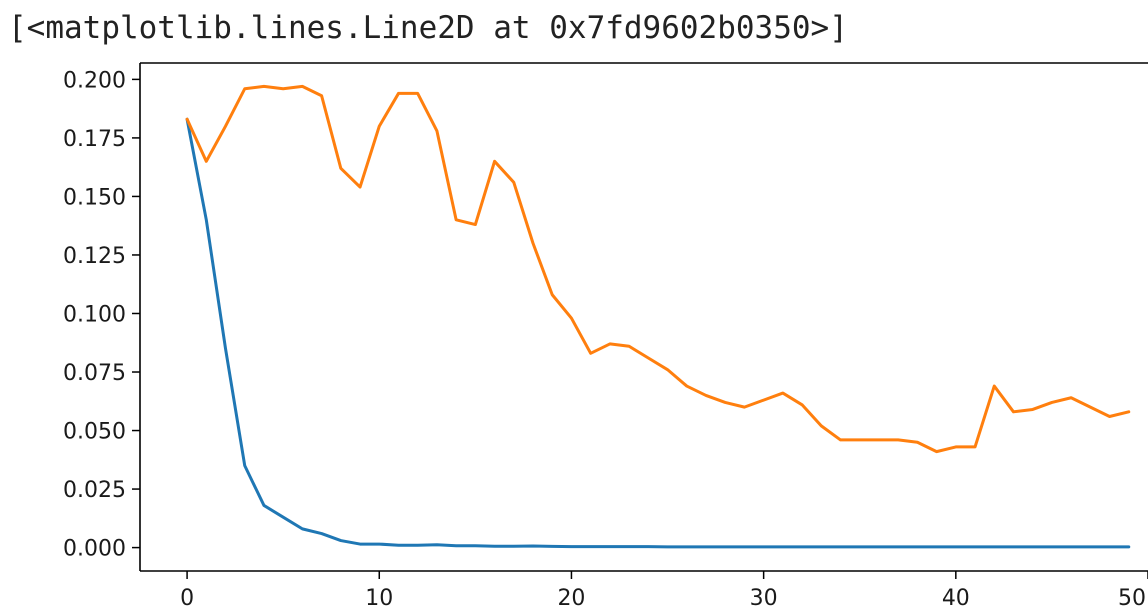  What do you see at coordinates (379, 598) in the screenshot?
I see `x-tick-label: 10` at bounding box center [379, 598].